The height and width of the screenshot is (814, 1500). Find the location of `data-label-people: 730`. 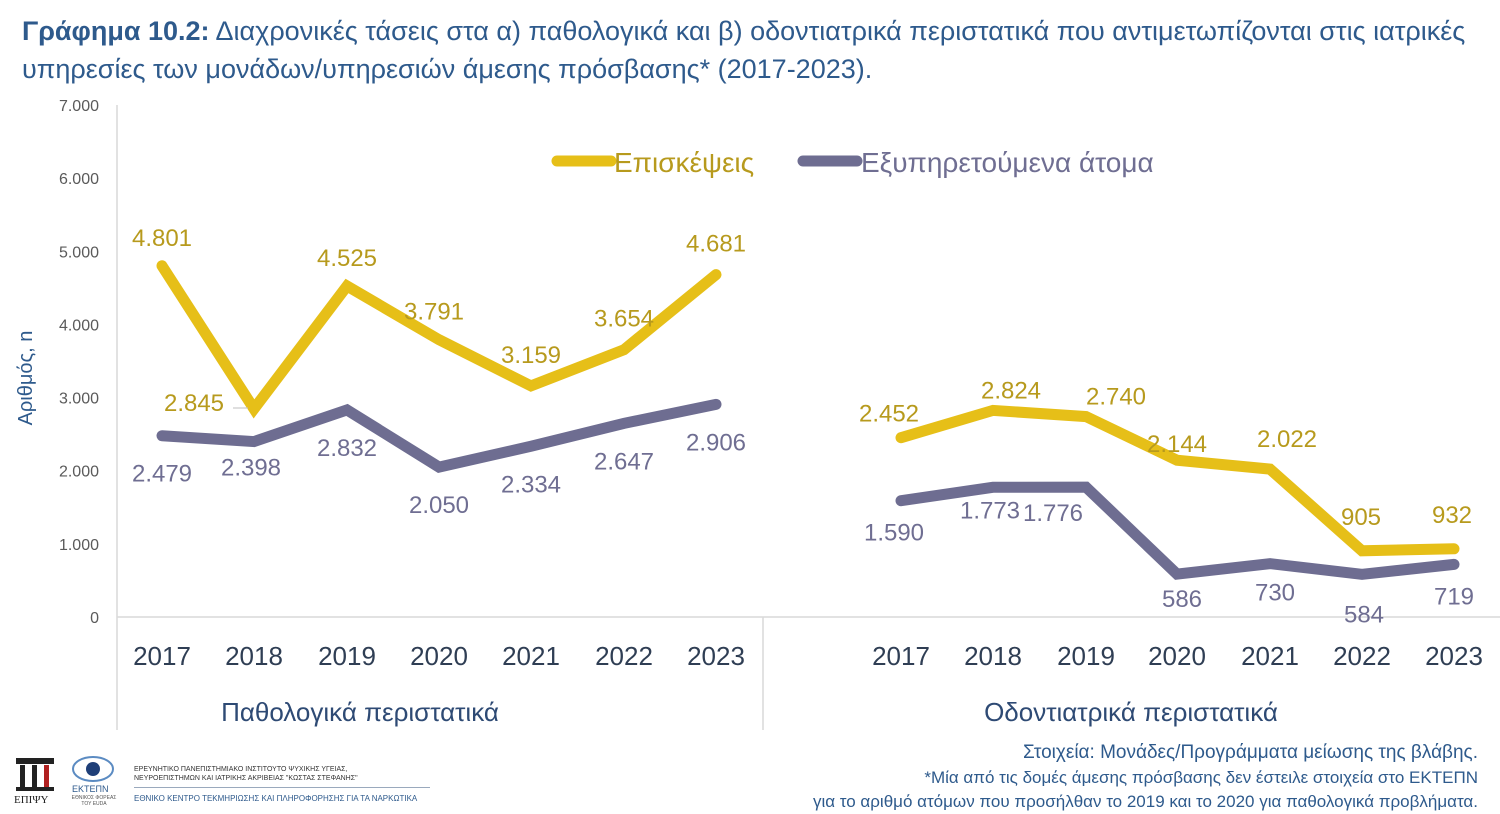

data-label-people: 730 is located at coordinates (1275, 593).